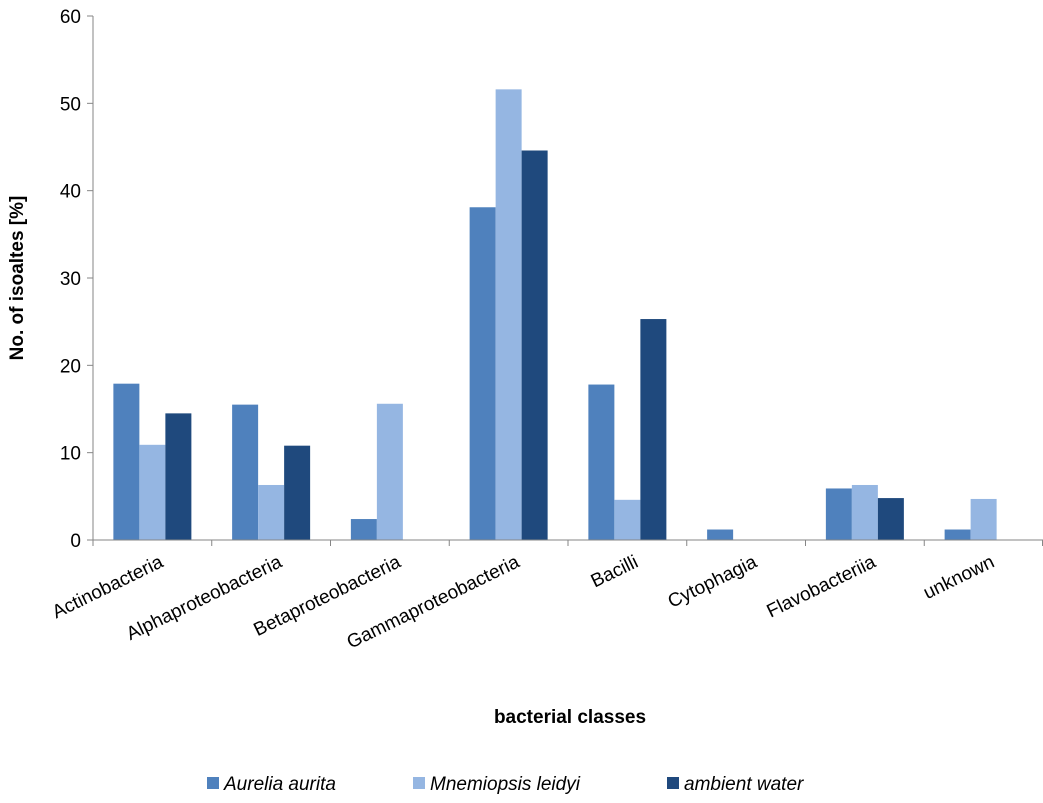  I want to click on y-axis: 0 10 20 30 40 50 60, so click(77, 279).